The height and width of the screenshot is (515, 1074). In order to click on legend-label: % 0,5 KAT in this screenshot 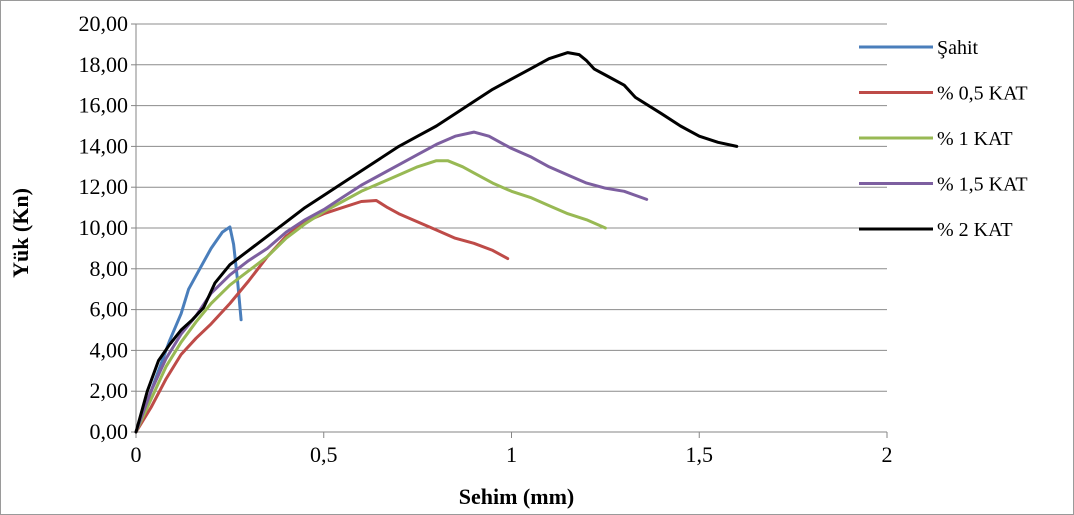, I will do `click(982, 94)`.